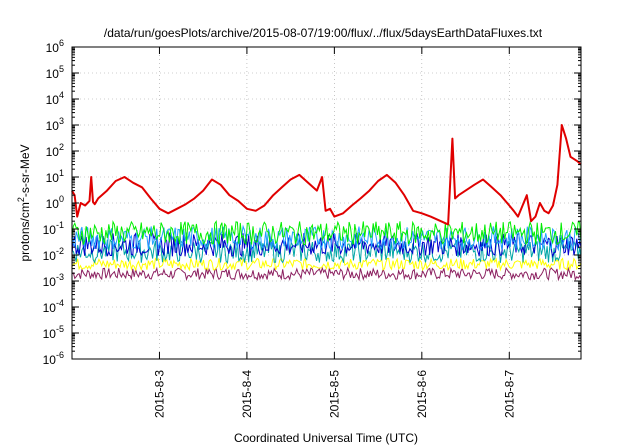  What do you see at coordinates (24, 202) in the screenshot?
I see `y-axis-label: protons/cm2-s-sr-MeV` at bounding box center [24, 202].